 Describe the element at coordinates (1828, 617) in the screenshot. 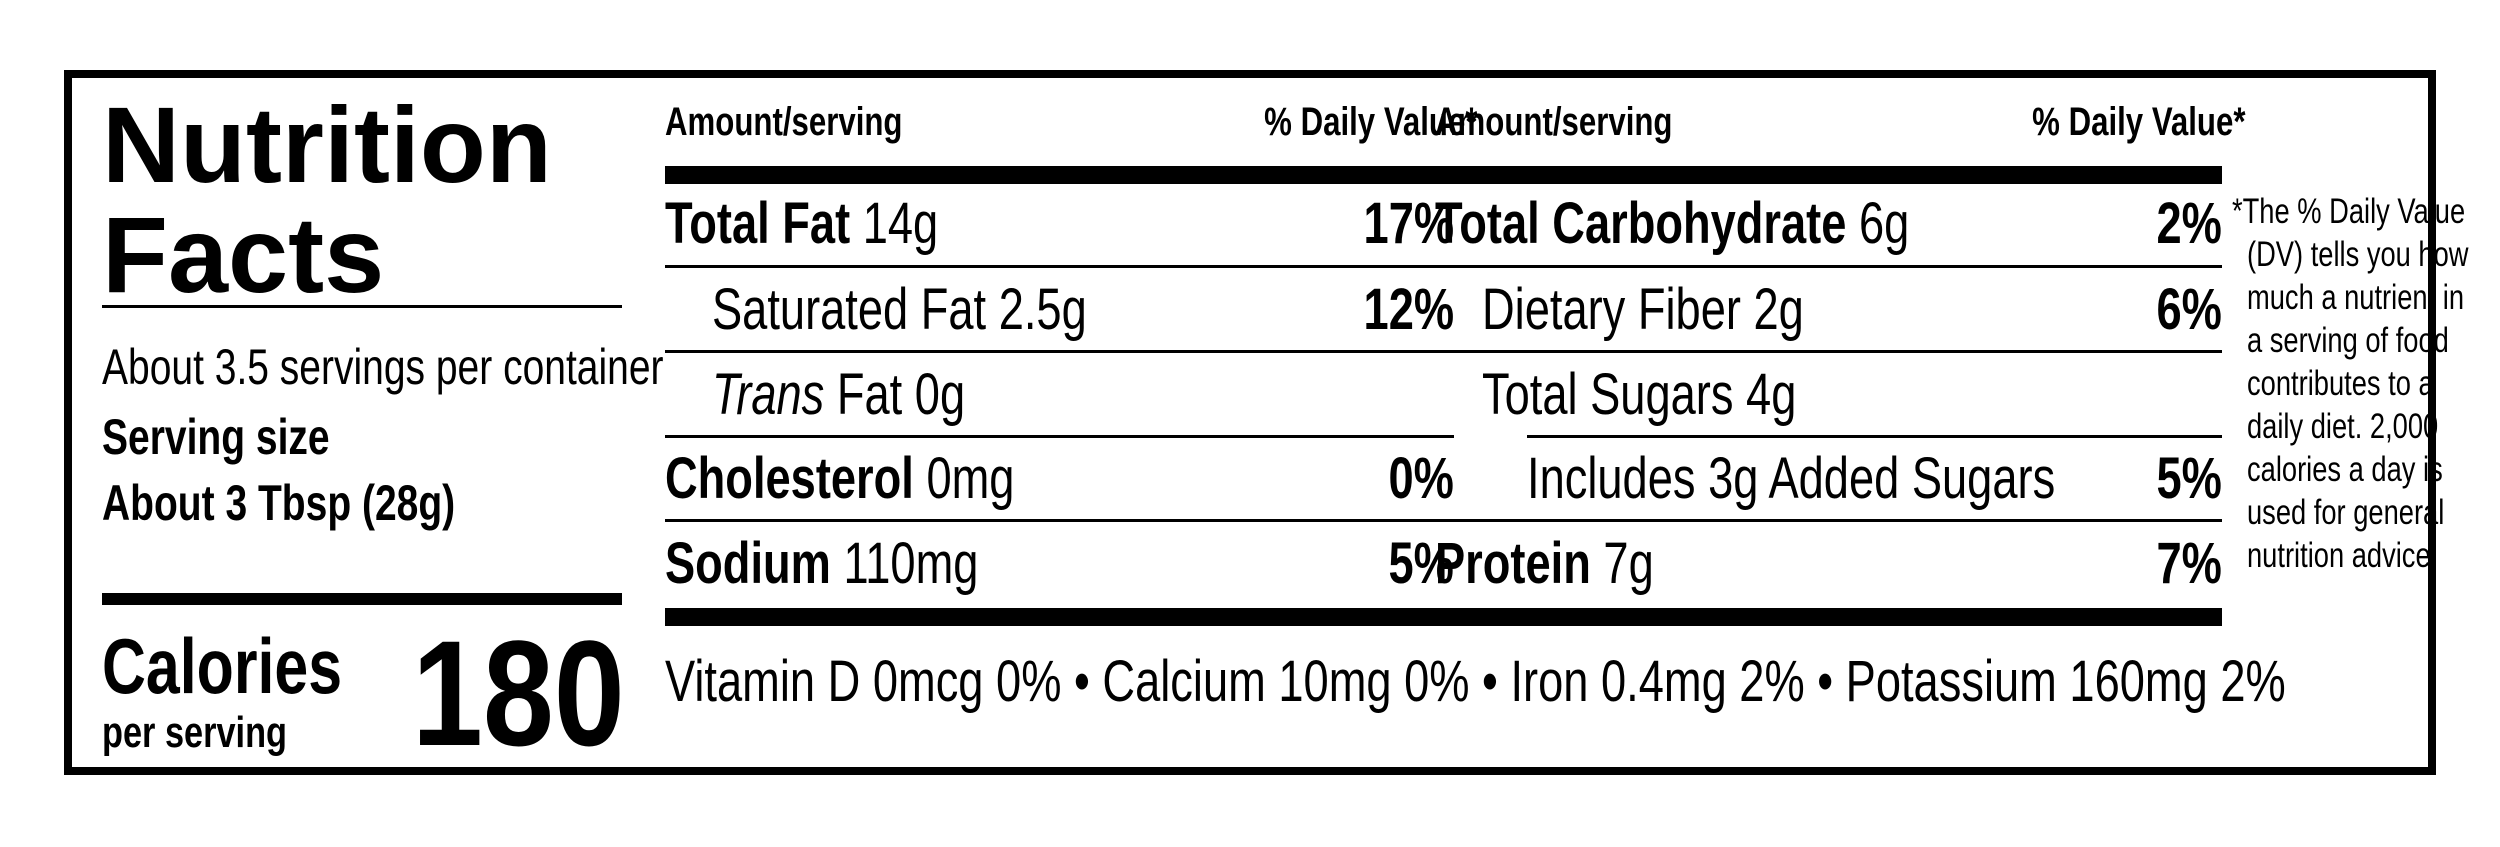

I see `right-bottom-rule` at that location.